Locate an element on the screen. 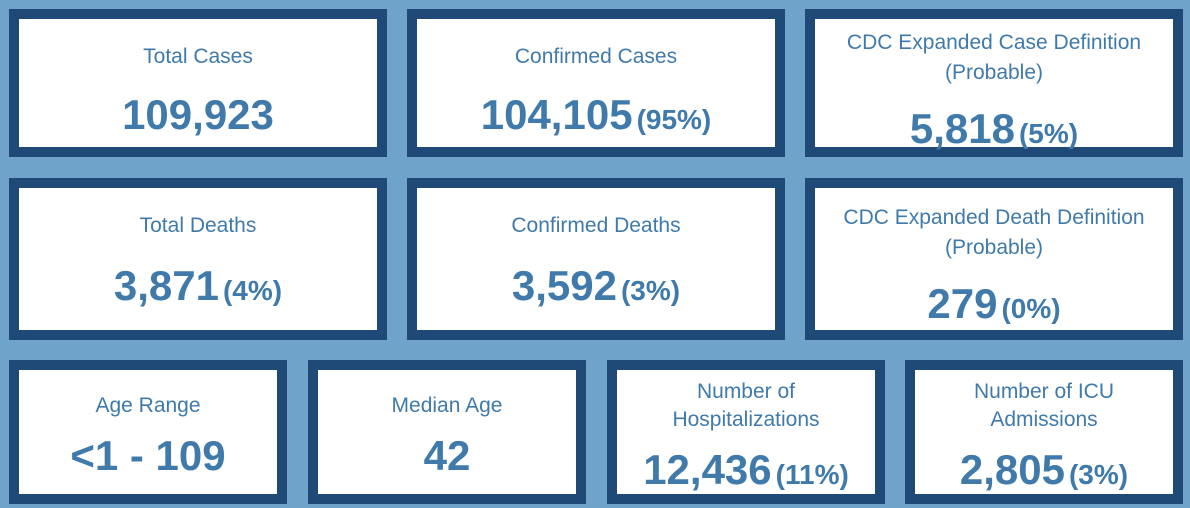  age-range-card: Age Range <1 - 109 is located at coordinates (148, 432).